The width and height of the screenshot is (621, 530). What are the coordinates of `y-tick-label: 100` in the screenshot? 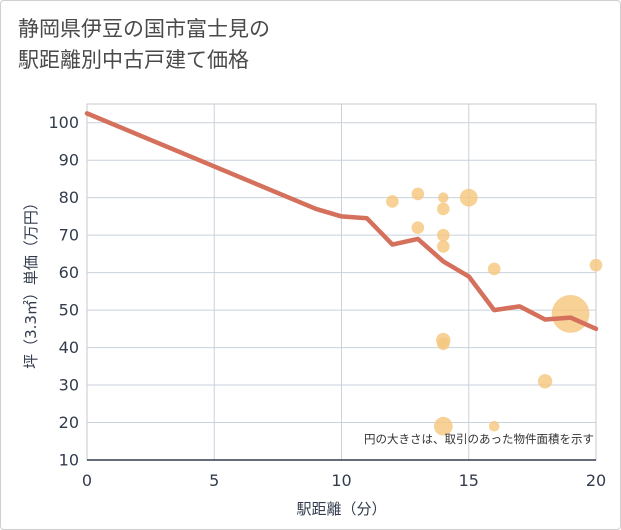 It's located at (63, 122).